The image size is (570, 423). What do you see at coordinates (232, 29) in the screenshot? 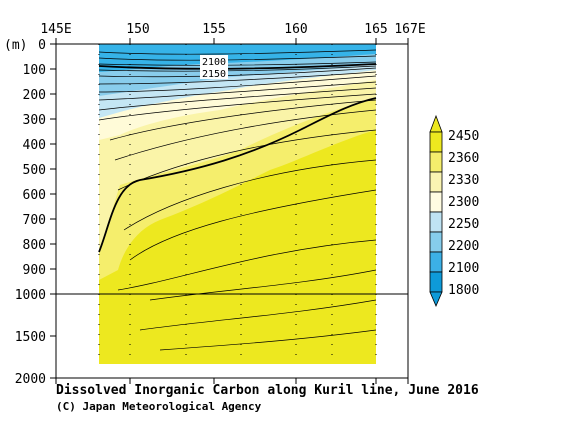
I see `x-tick-labels: 145E 150 155 160 165 167E` at bounding box center [232, 29].